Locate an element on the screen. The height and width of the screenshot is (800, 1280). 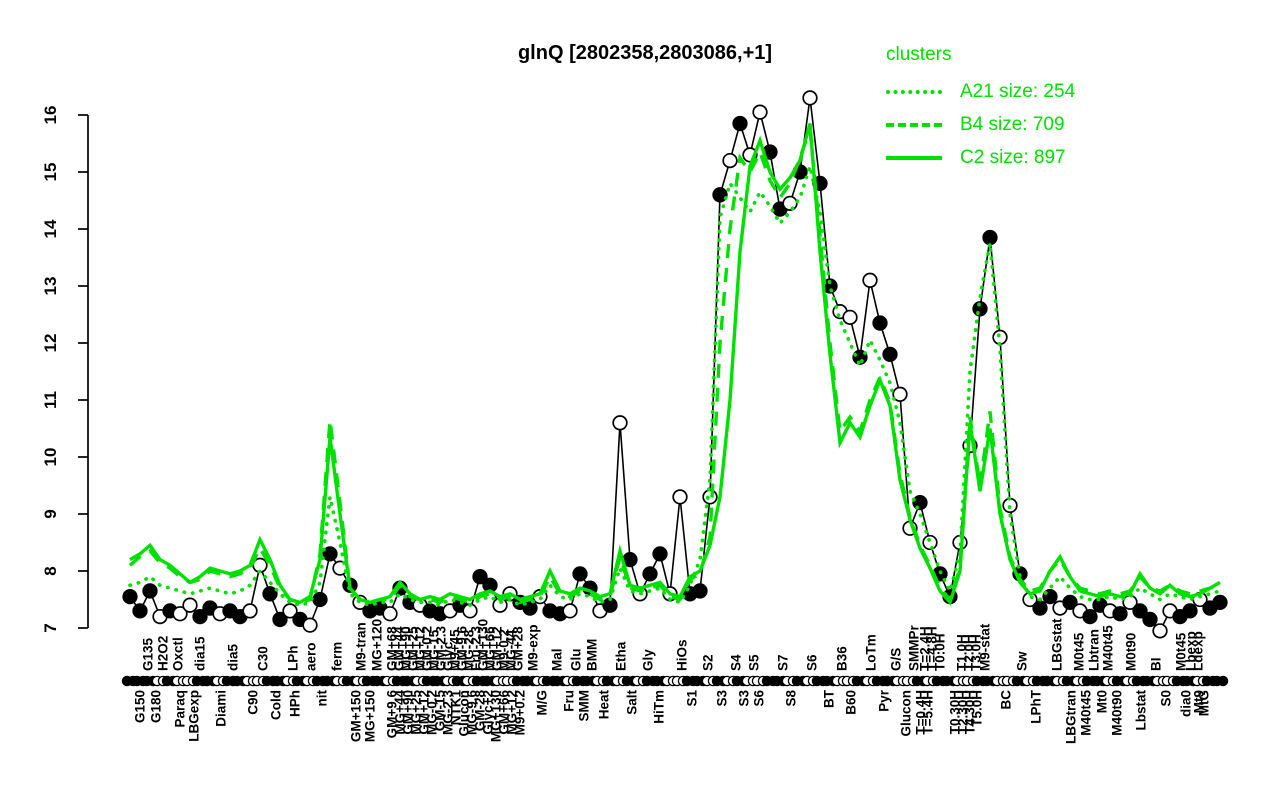
x-condition-label: T=2.4H is located at coordinates (925, 648).